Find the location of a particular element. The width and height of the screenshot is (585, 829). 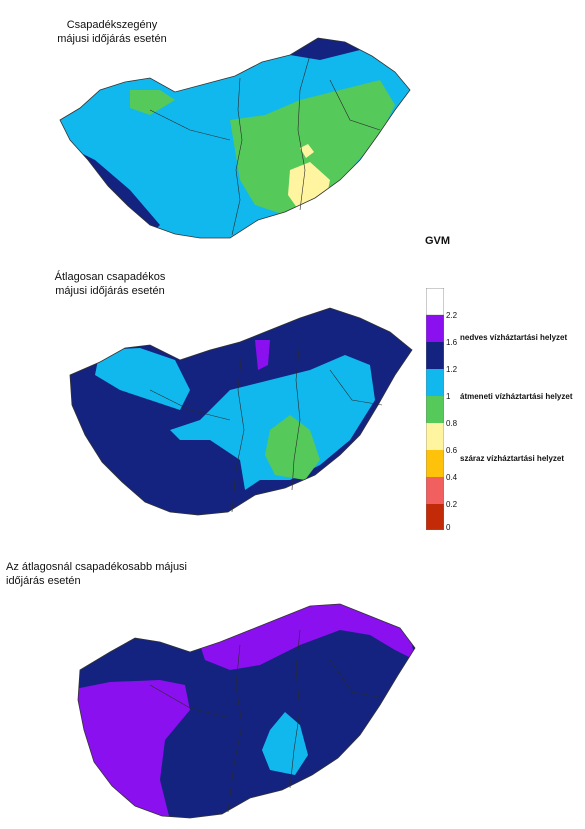

legend-swatch-purple is located at coordinates (435, 328).